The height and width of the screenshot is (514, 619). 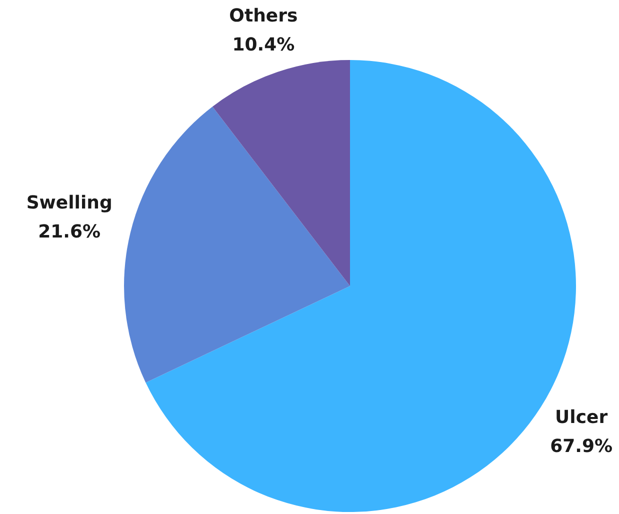 I want to click on data-label: 10.4%, so click(x=263, y=45).